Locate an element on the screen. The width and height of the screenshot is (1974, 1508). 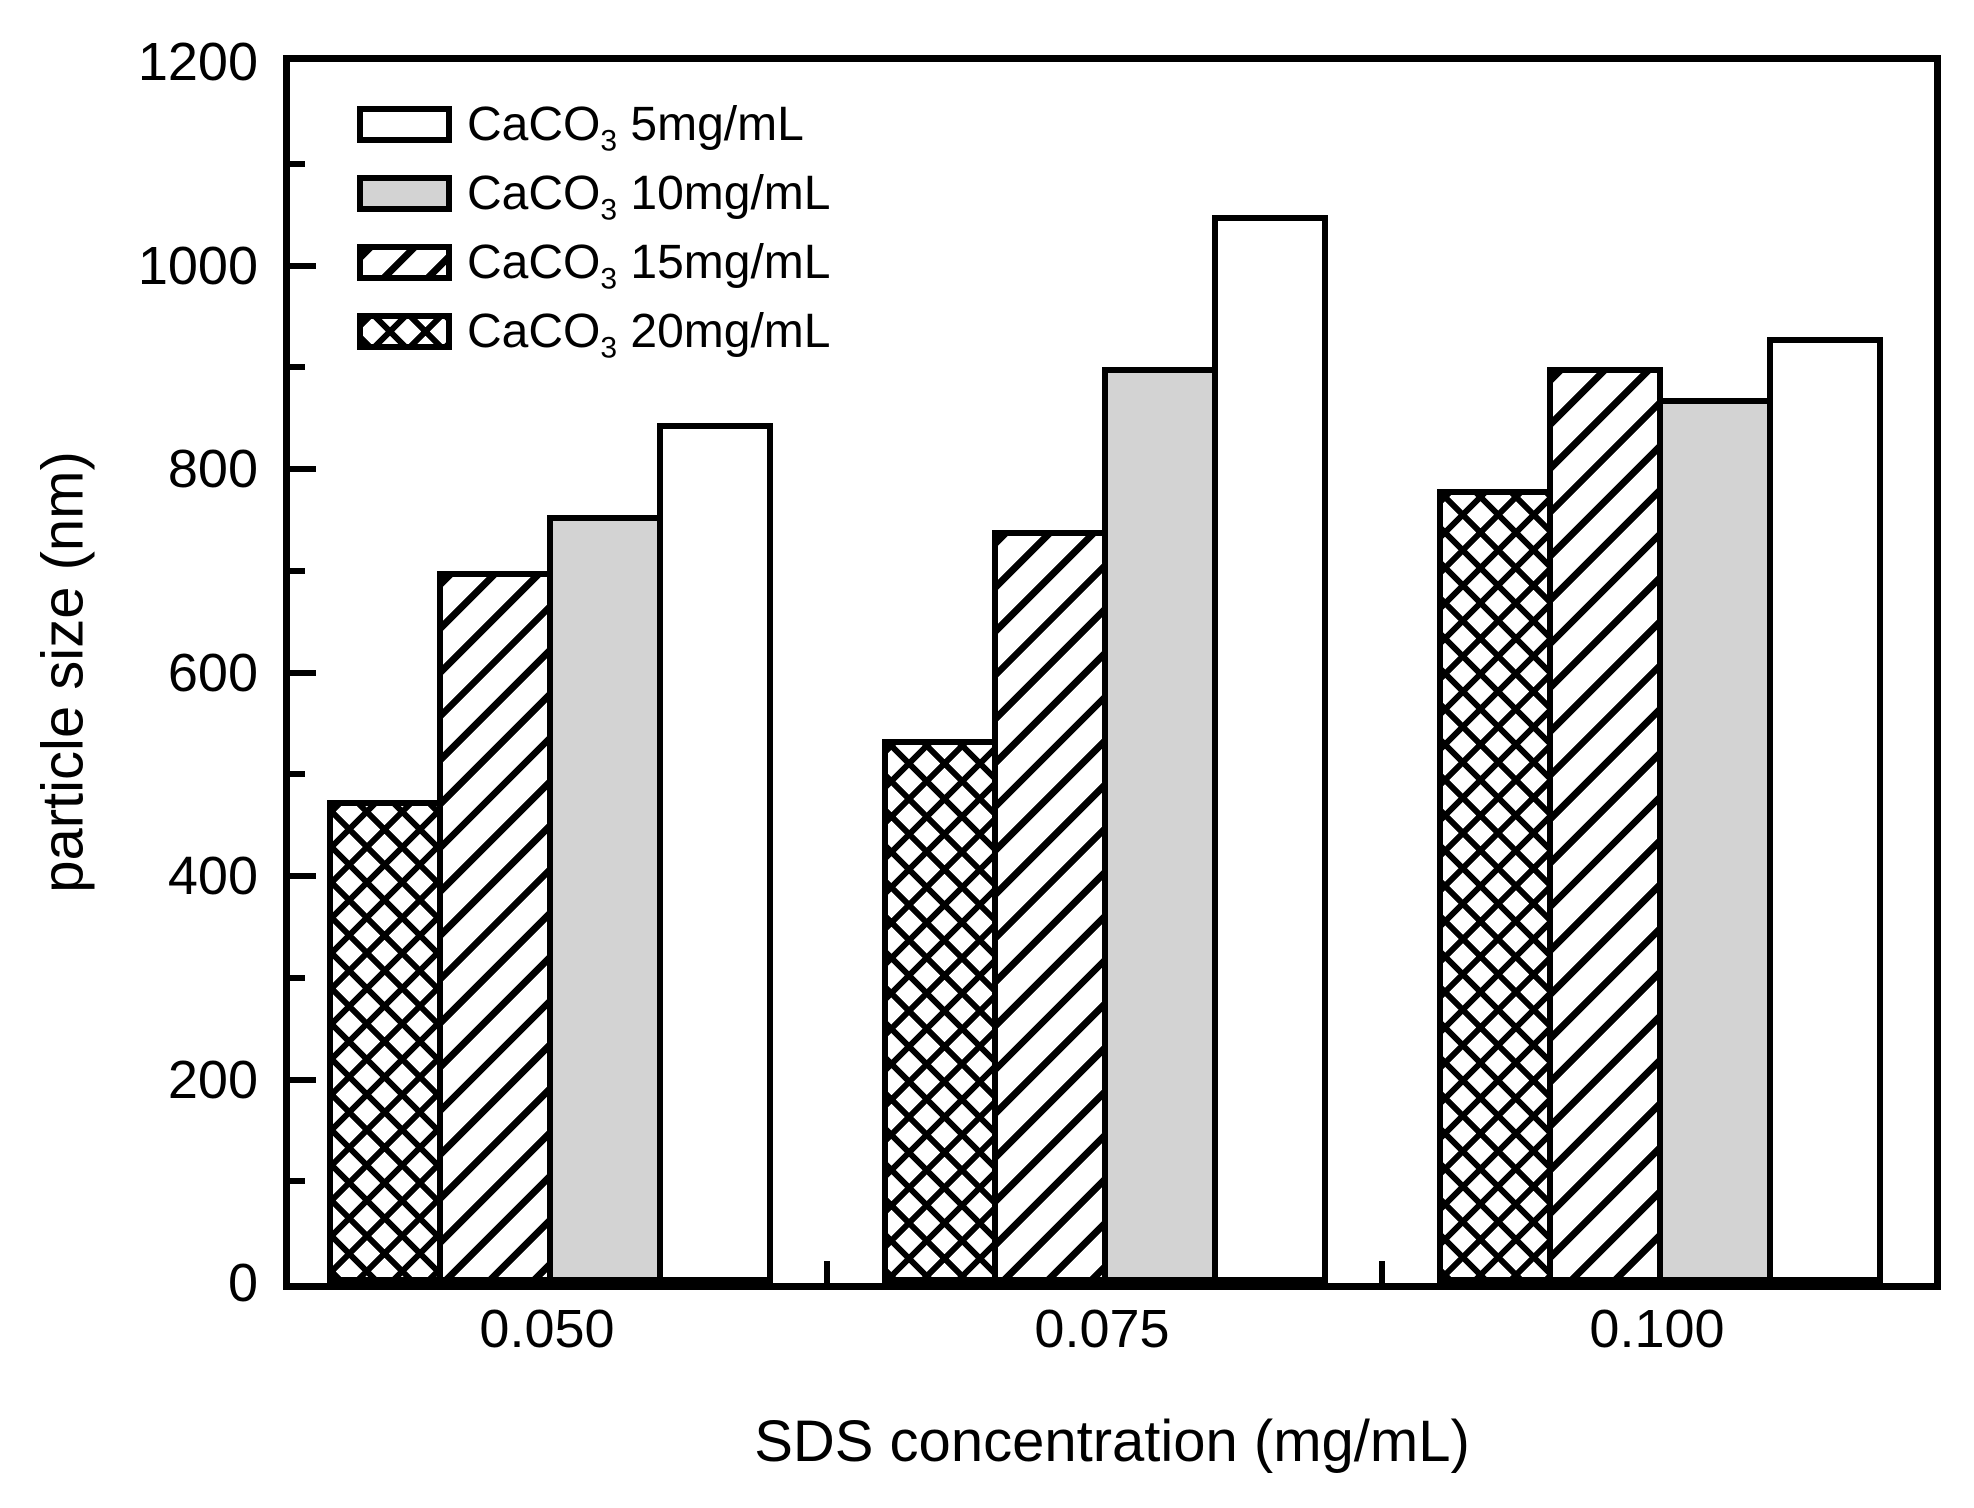
bar-caco3-20mg-mL-0.050 is located at coordinates (385, 1041).